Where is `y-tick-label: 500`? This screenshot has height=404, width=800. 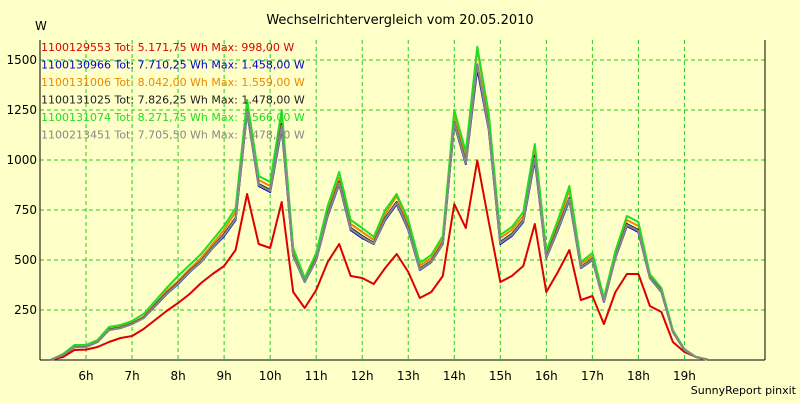
y-tick-label: 500 is located at coordinates (25, 260).